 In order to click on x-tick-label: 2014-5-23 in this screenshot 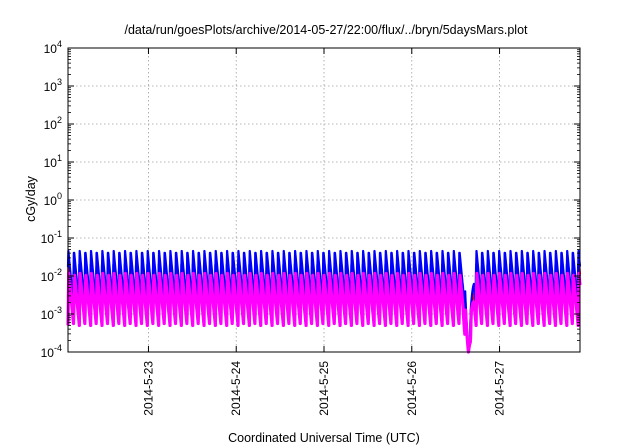, I will do `click(148, 388)`.